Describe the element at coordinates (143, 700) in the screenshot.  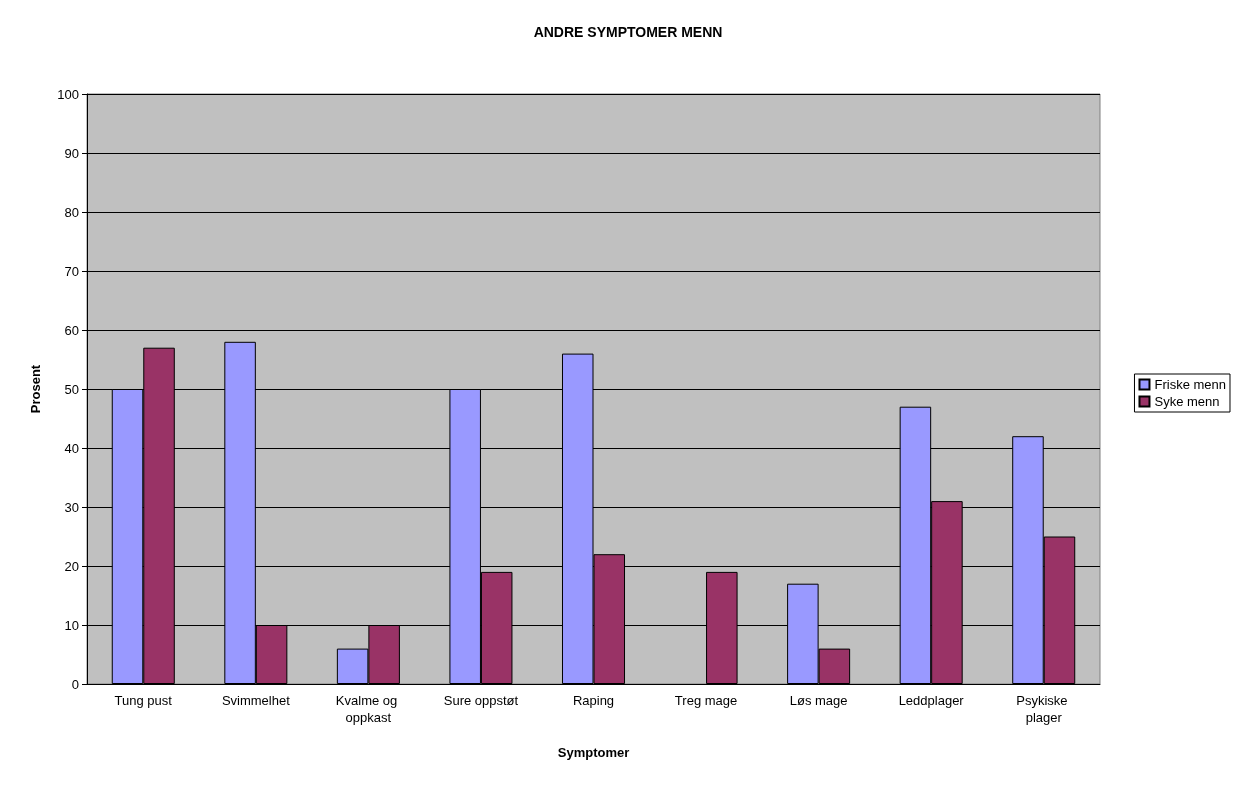
I see `x-tick-label: Tung pust` at that location.